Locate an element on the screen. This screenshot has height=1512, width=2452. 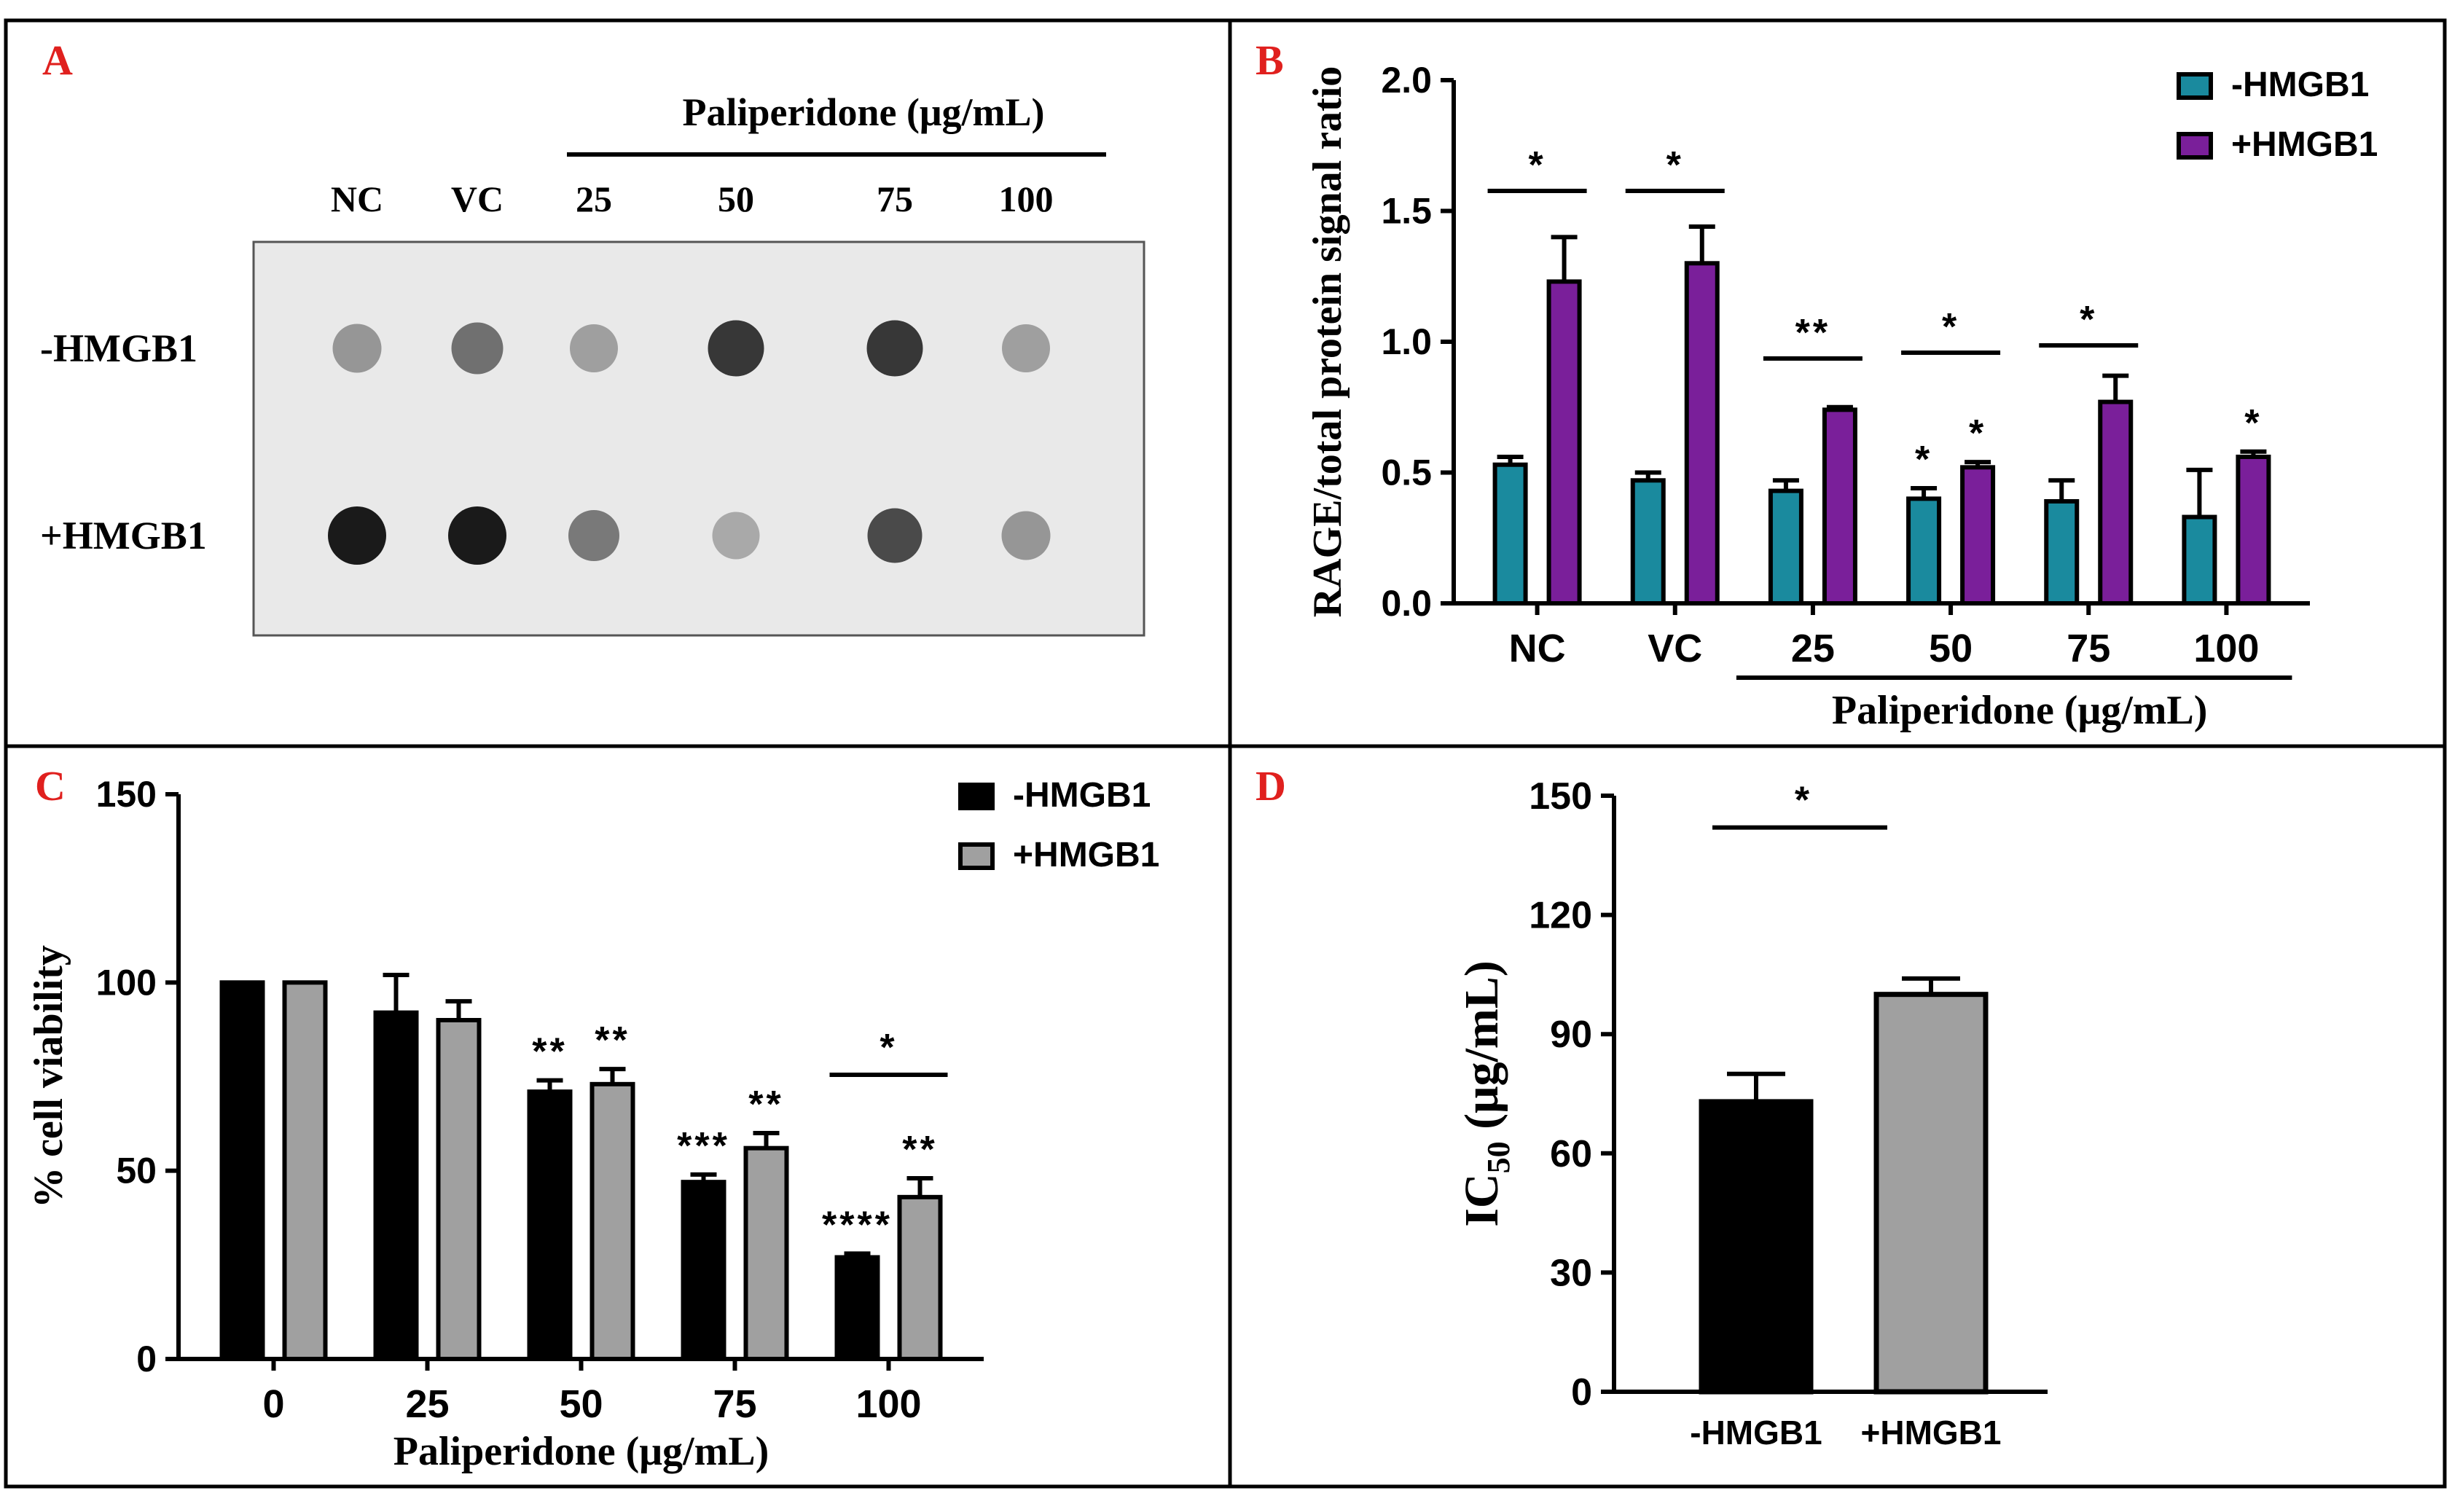
blot-column-label: 100 is located at coordinates (1026, 199).